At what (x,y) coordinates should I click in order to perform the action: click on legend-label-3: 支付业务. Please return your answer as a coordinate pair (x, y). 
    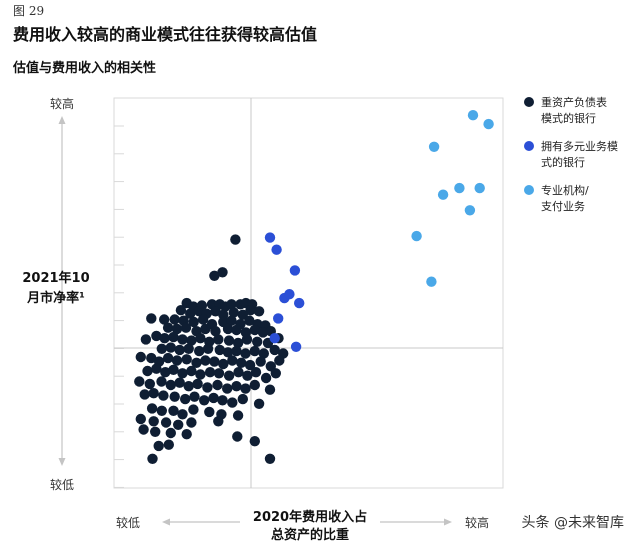
    Looking at the image, I should click on (563, 206).